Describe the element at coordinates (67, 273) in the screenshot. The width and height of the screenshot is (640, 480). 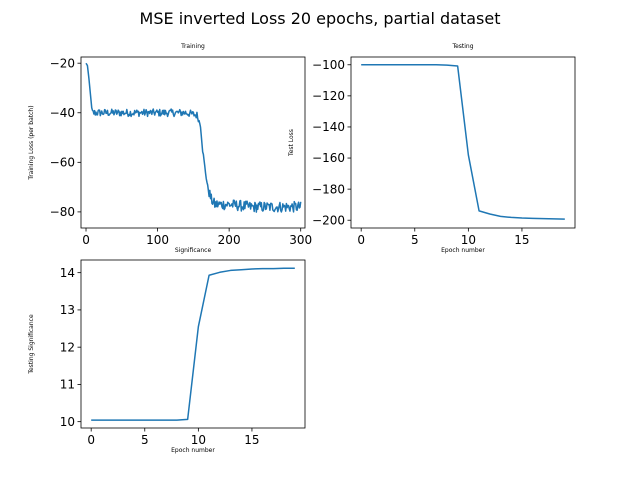
I see `significance-ytick-label: 14` at that location.